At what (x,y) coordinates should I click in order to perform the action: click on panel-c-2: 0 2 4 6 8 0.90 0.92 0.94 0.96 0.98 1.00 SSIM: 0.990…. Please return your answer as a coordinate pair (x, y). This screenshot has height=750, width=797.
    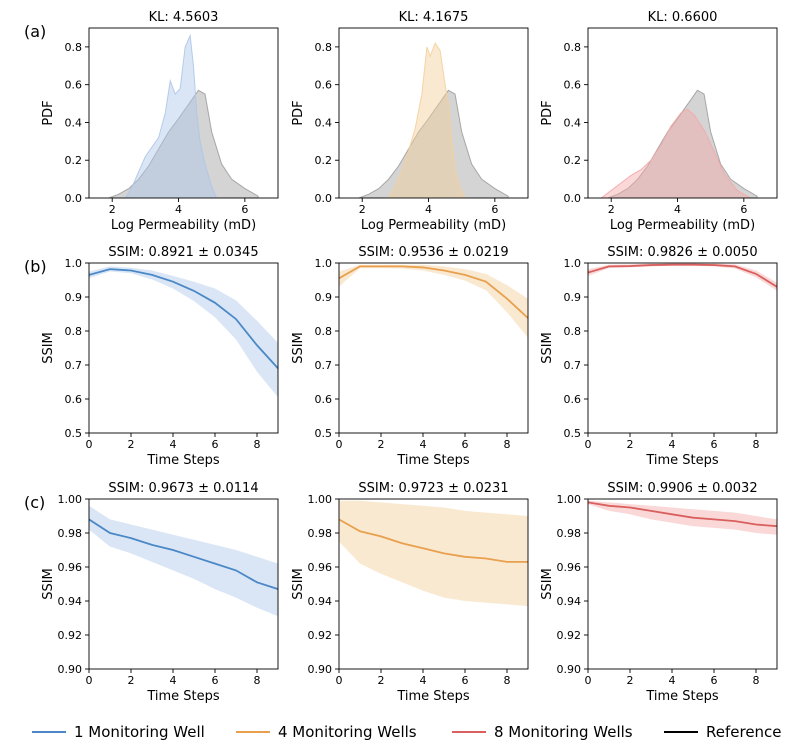
    Looking at the image, I should click on (659, 592).